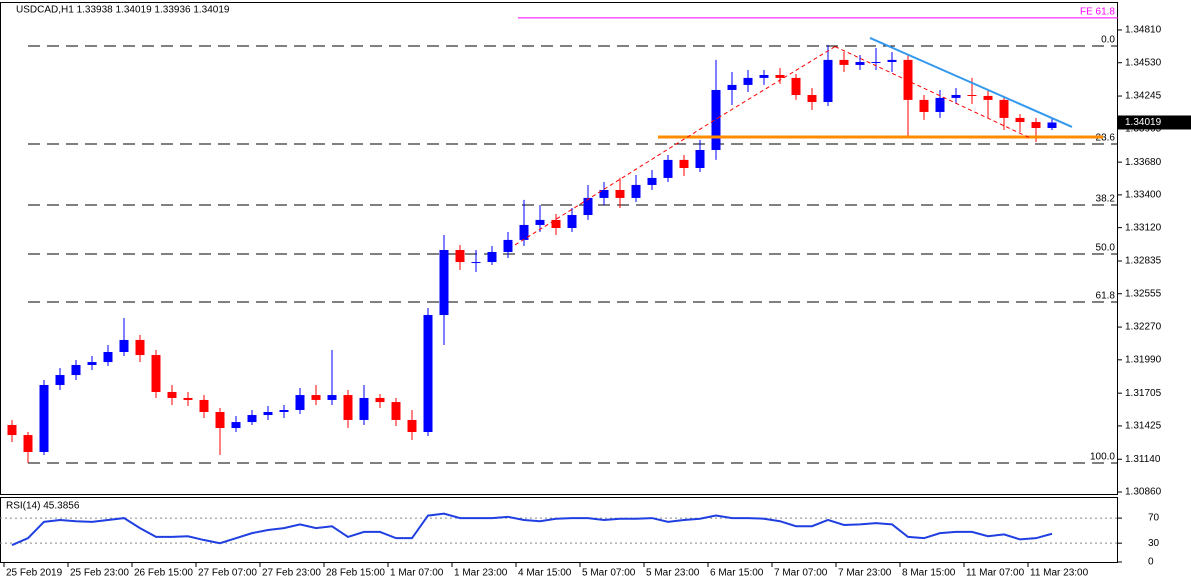  What do you see at coordinates (532, 529) in the screenshot?
I see `rsi-line` at bounding box center [532, 529].